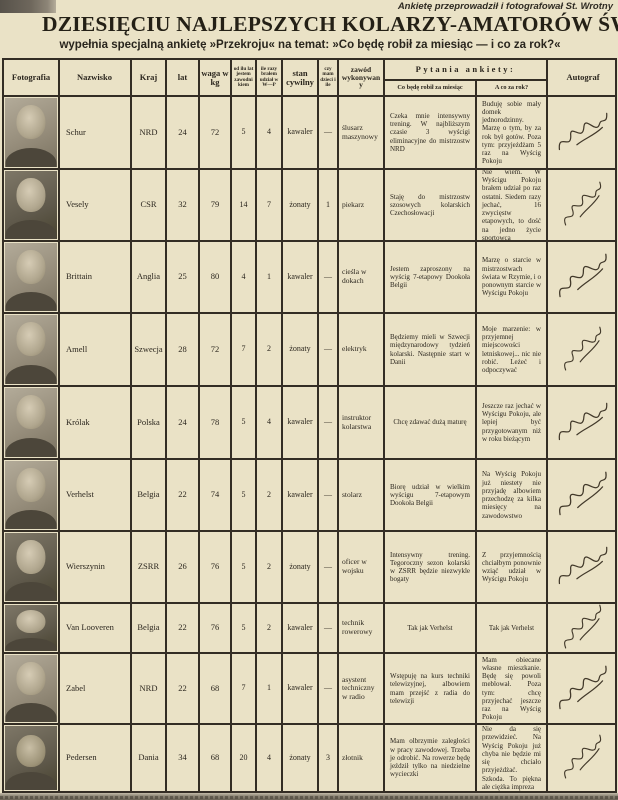 This screenshot has height=800, width=618. What do you see at coordinates (244, 758) in the screenshot?
I see `cell-years-as-competitor: 20` at bounding box center [244, 758].